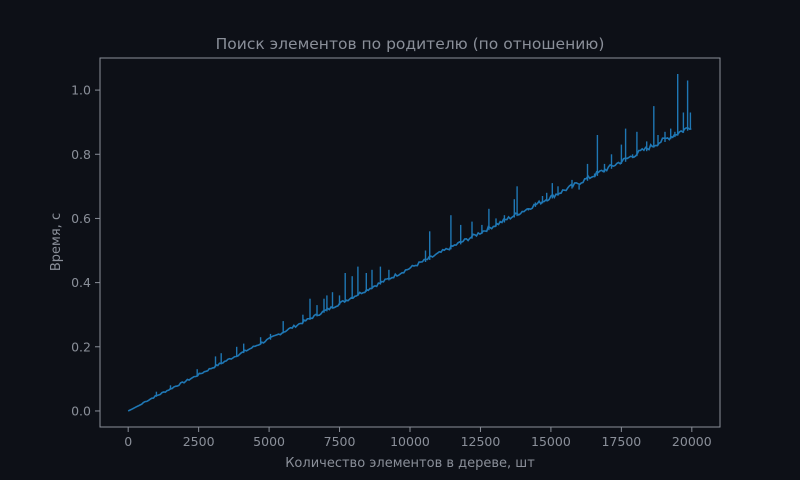 This screenshot has height=480, width=800. I want to click on x-tick-label: 12500, so click(481, 441).